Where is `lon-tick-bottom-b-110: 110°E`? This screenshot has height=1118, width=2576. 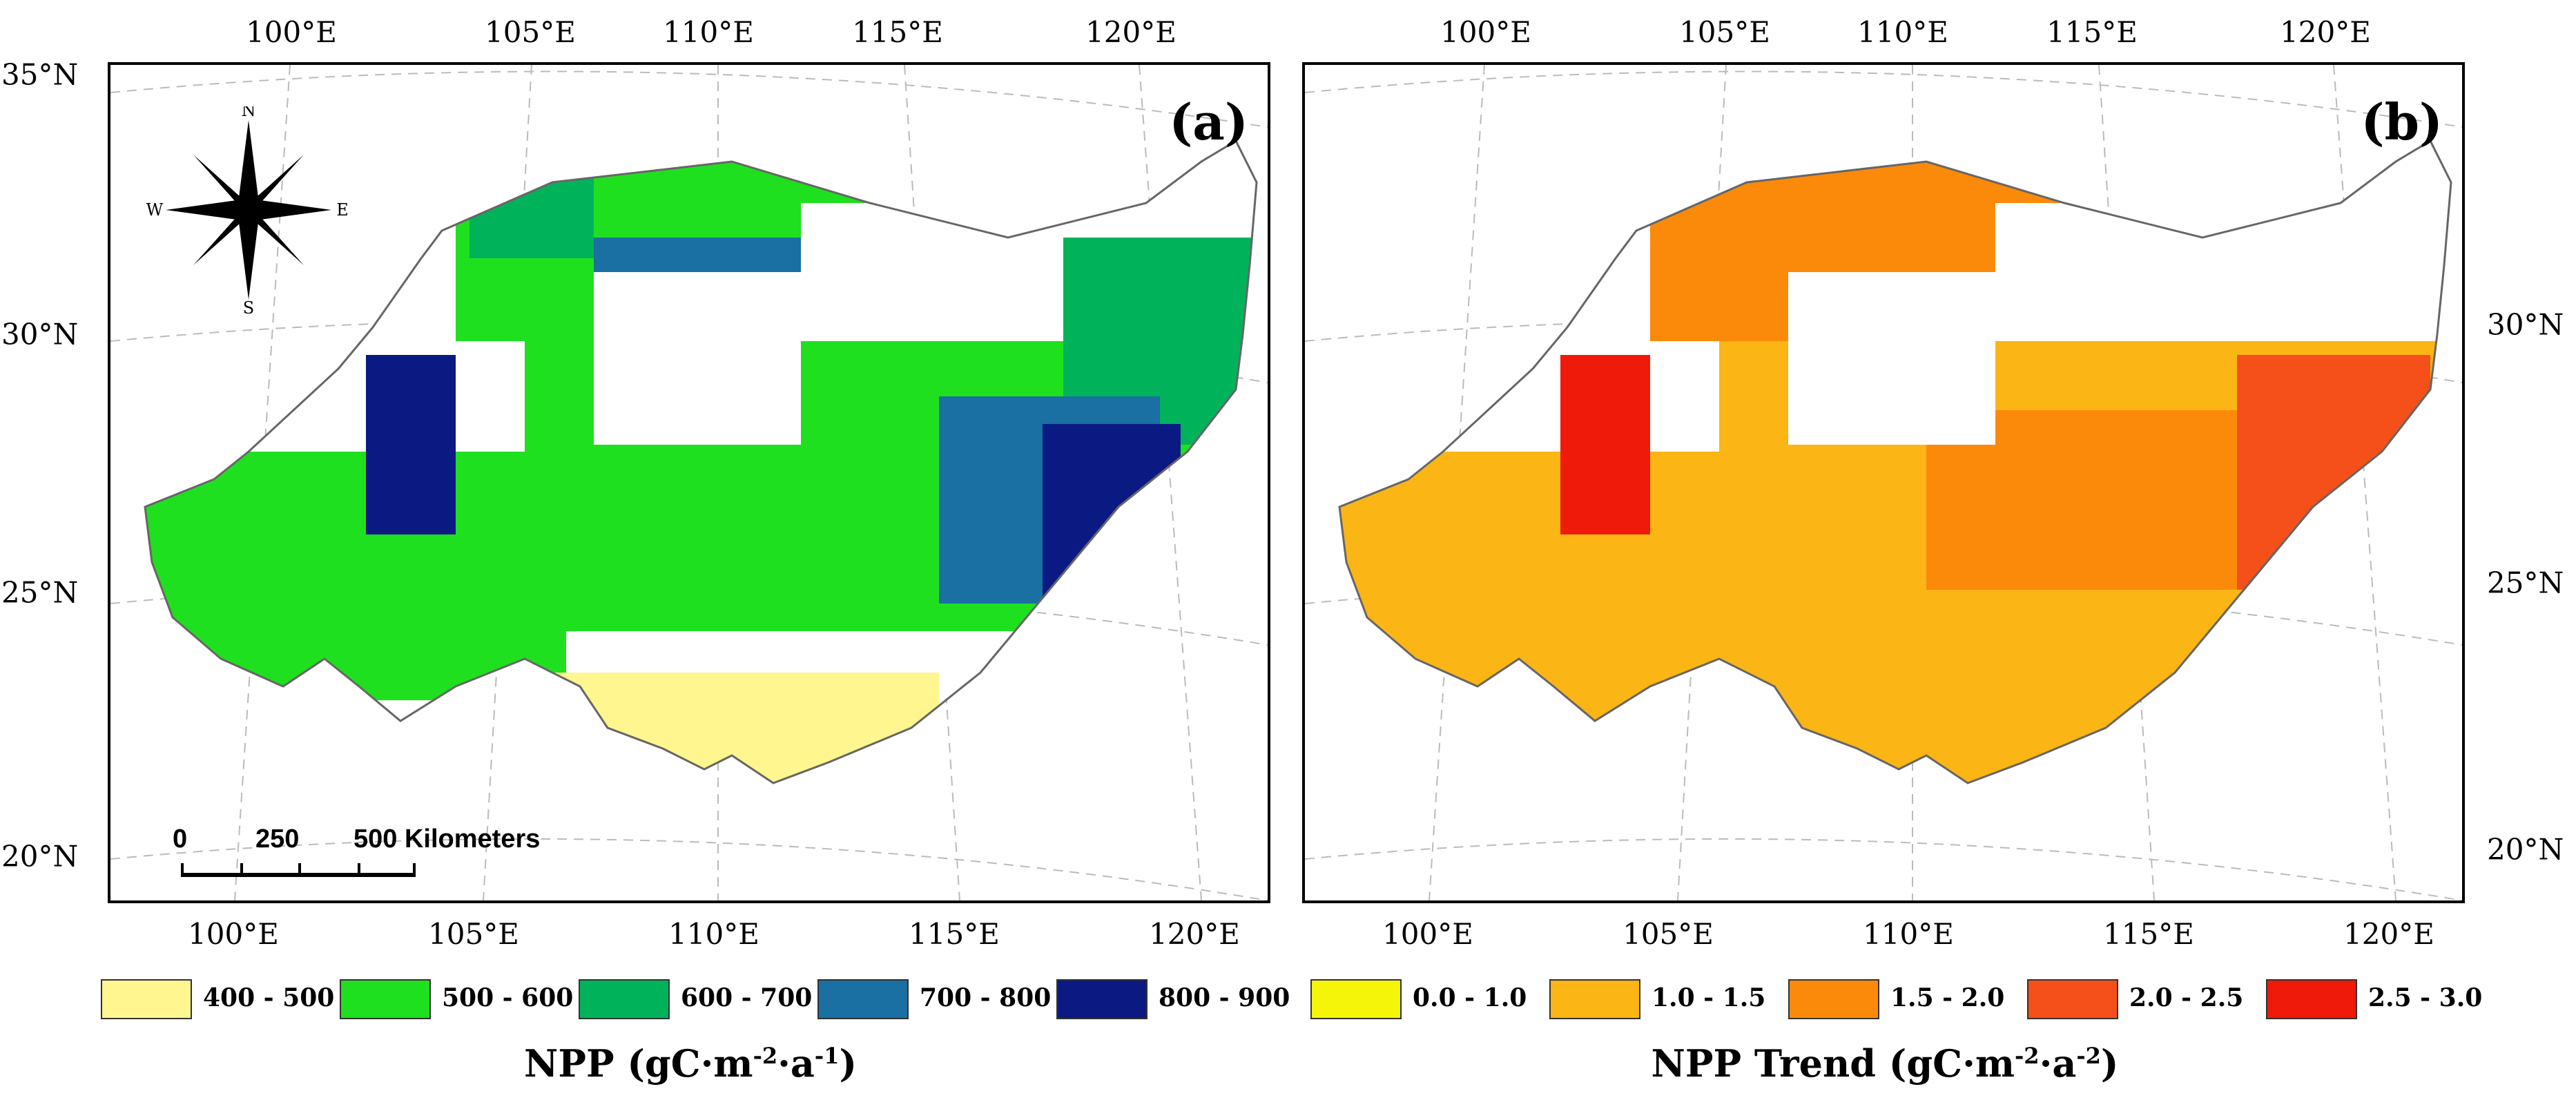 lon-tick-bottom-b-110: 110°E is located at coordinates (1909, 934).